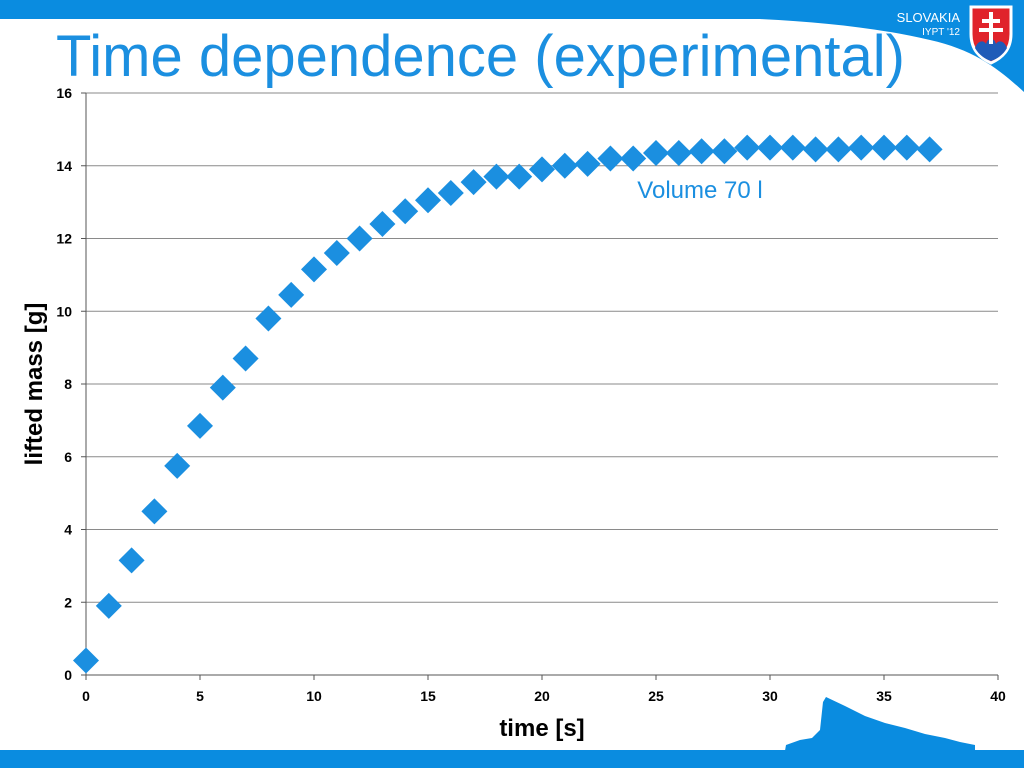  I want to click on crest-hills, so click(991, 49).